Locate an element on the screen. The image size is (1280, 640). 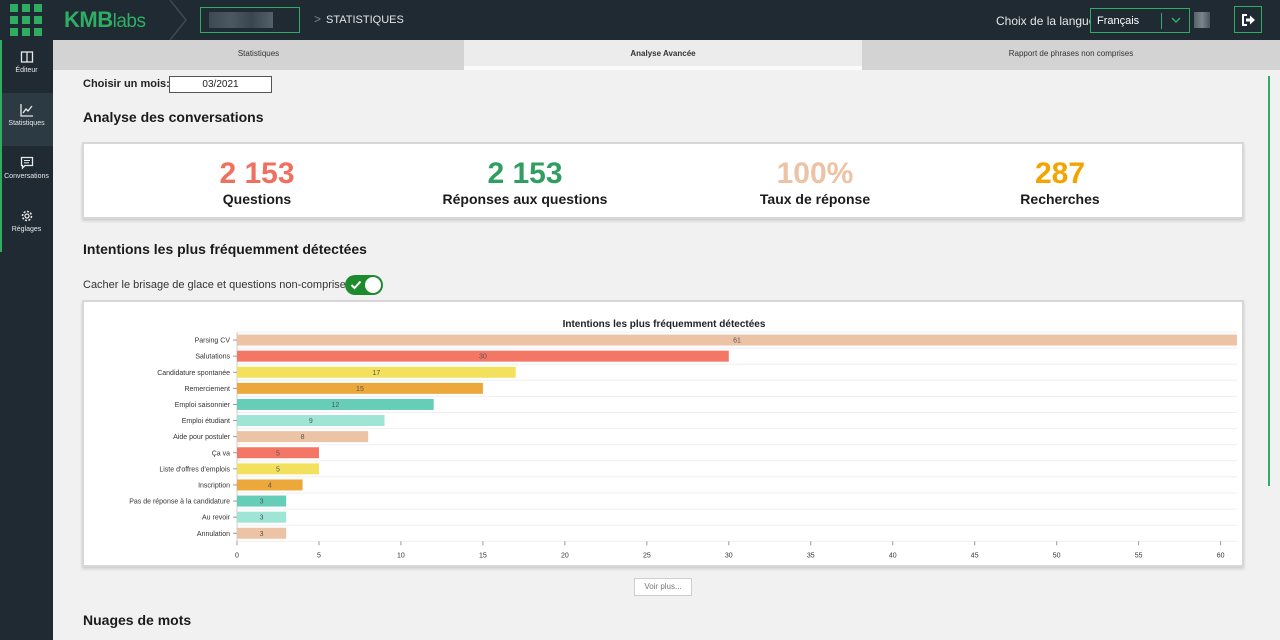
x-tick-label: 30 is located at coordinates (729, 555).